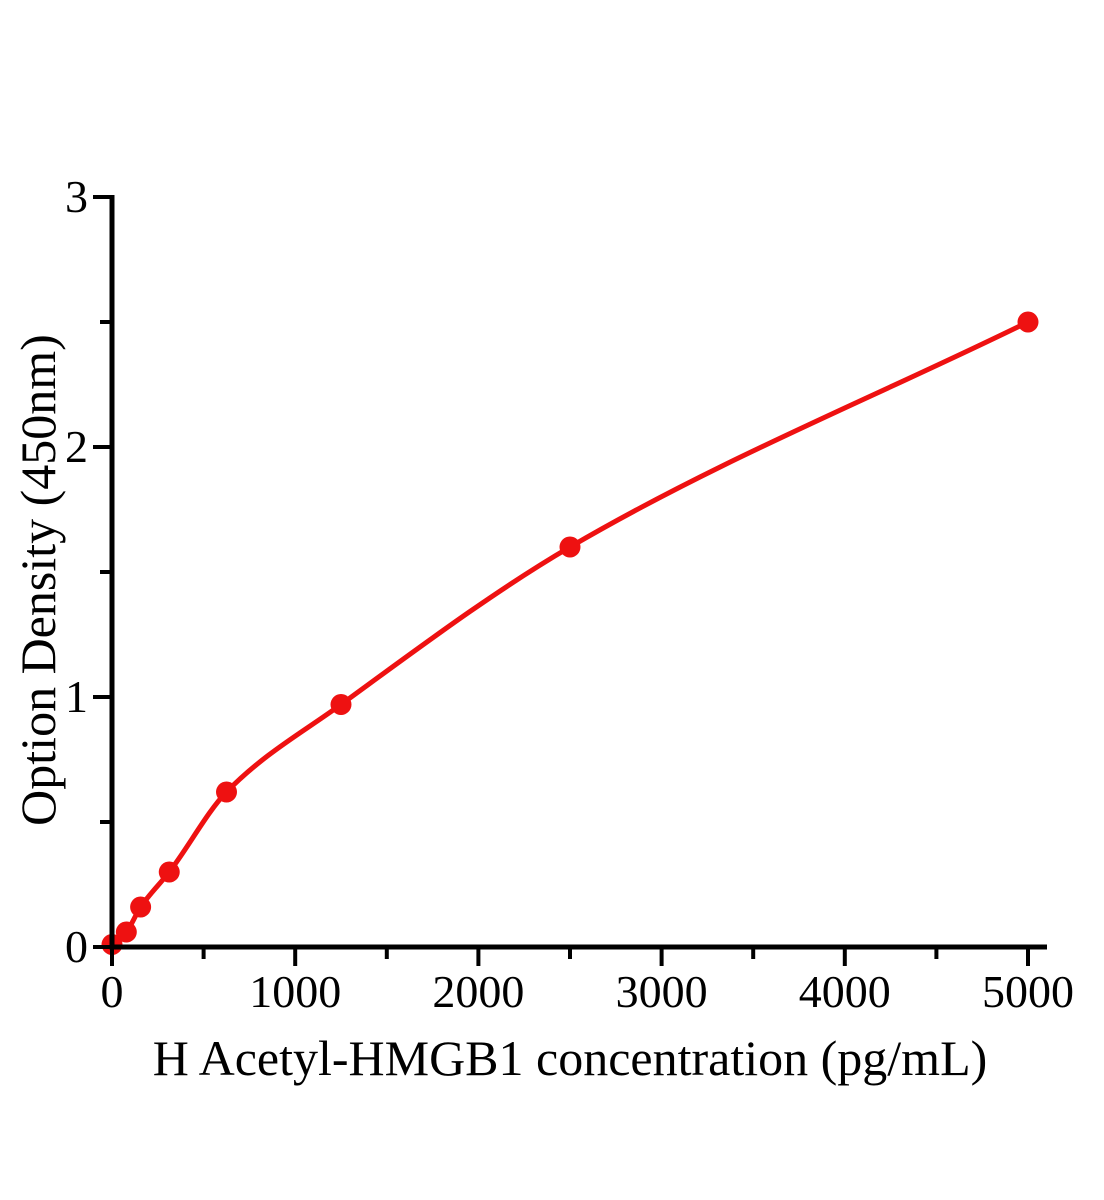  Describe the element at coordinates (570, 1058) in the screenshot. I see `x-axis-title: H Acetyl-HMGB1 concentration (pg/mL)` at that location.